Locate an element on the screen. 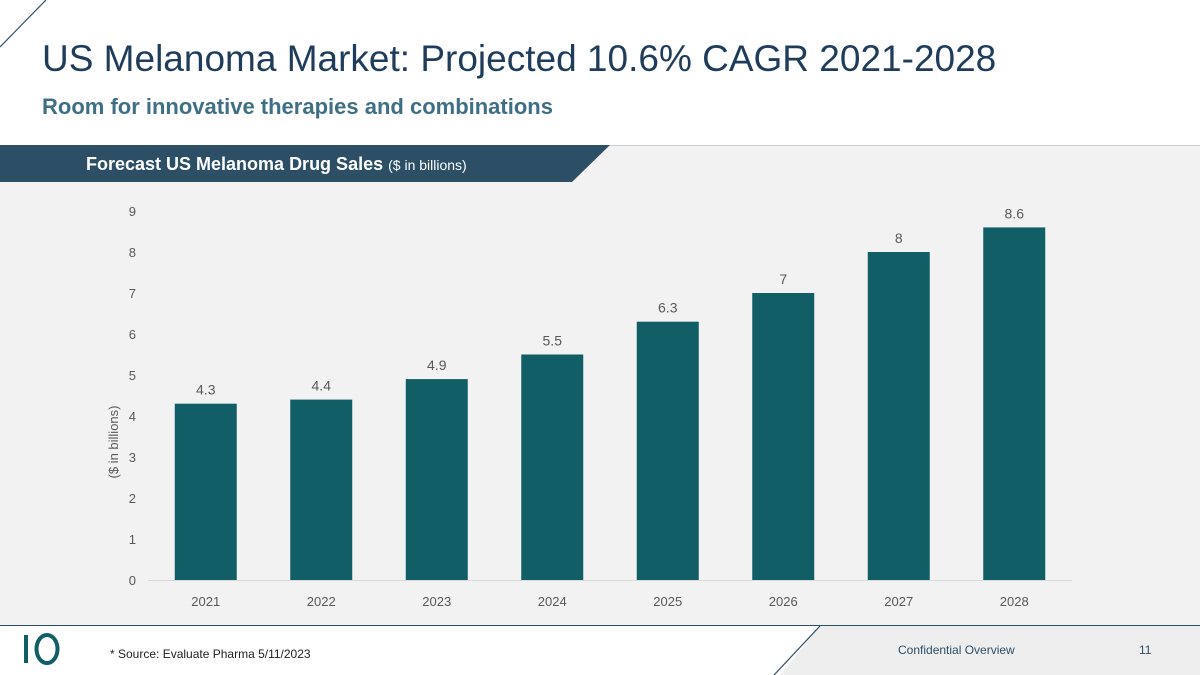  y-tick-label: 4 is located at coordinates (132, 416).